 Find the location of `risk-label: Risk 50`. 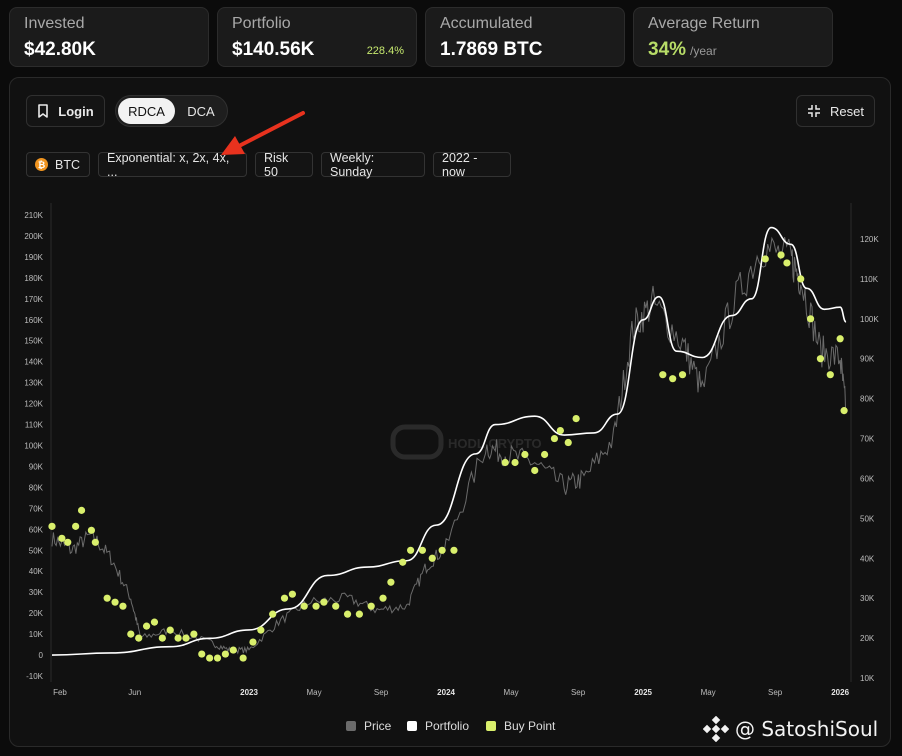

risk-label: Risk 50 is located at coordinates (276, 164).